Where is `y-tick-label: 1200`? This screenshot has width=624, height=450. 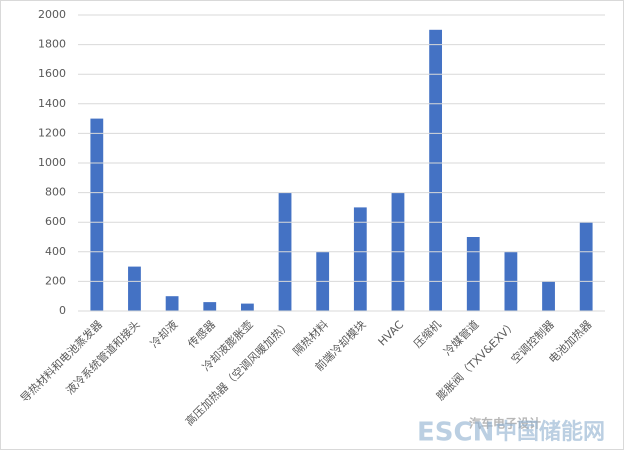 y-tick-label: 1200 is located at coordinates (52, 132).